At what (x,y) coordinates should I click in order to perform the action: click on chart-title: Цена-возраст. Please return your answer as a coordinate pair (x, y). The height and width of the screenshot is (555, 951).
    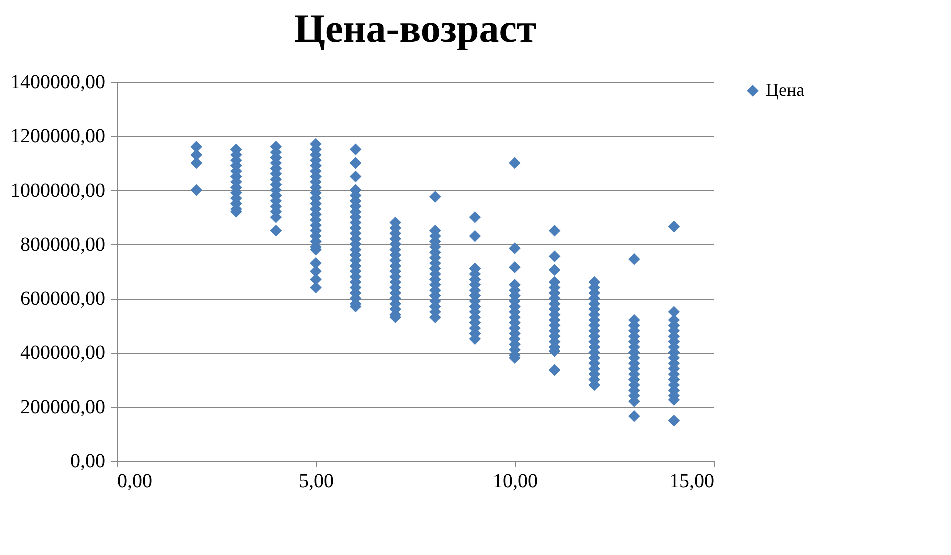
    Looking at the image, I should click on (415, 28).